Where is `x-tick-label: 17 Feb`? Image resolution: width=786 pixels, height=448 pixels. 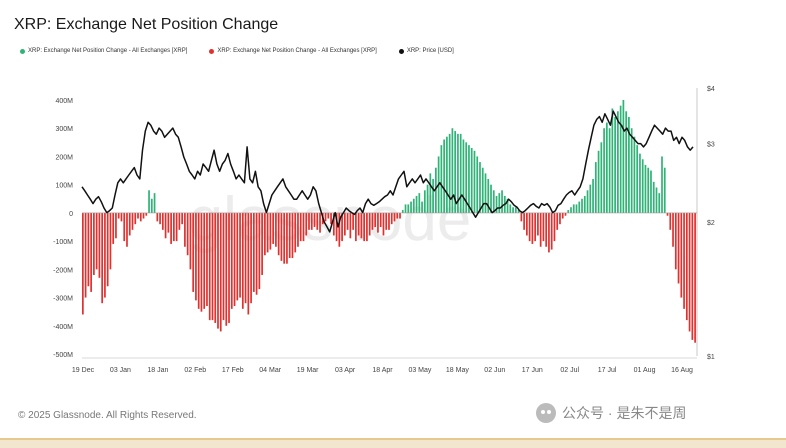
x-tick-label: 17 Feb is located at coordinates (233, 370).